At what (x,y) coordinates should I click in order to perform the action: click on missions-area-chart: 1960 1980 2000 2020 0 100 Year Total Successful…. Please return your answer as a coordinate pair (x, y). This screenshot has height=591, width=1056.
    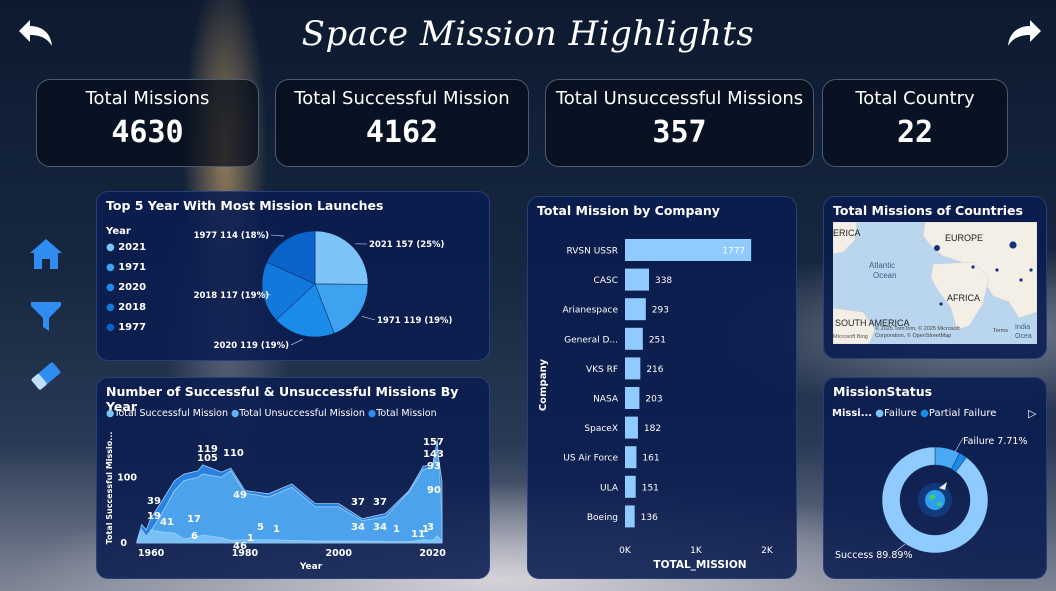
    Looking at the image, I should click on (275, 502).